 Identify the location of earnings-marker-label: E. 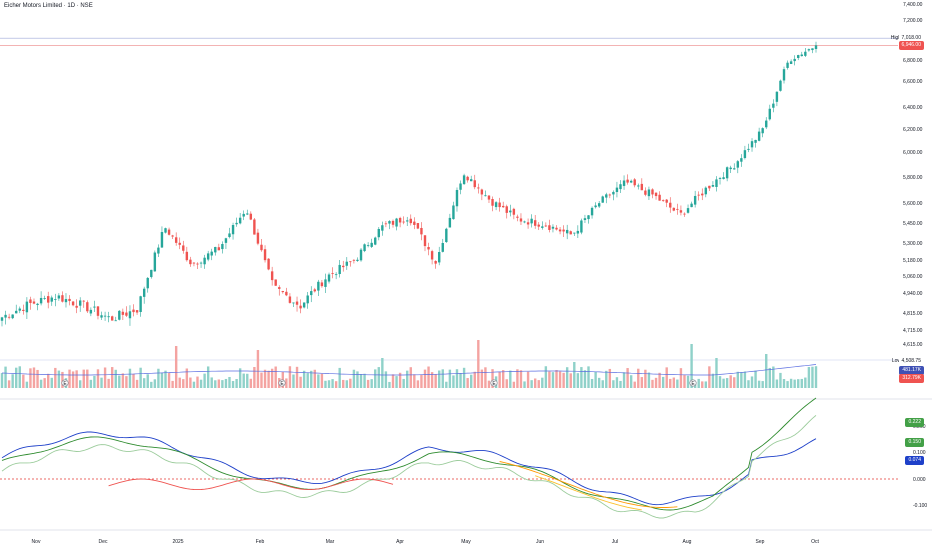
(65, 384).